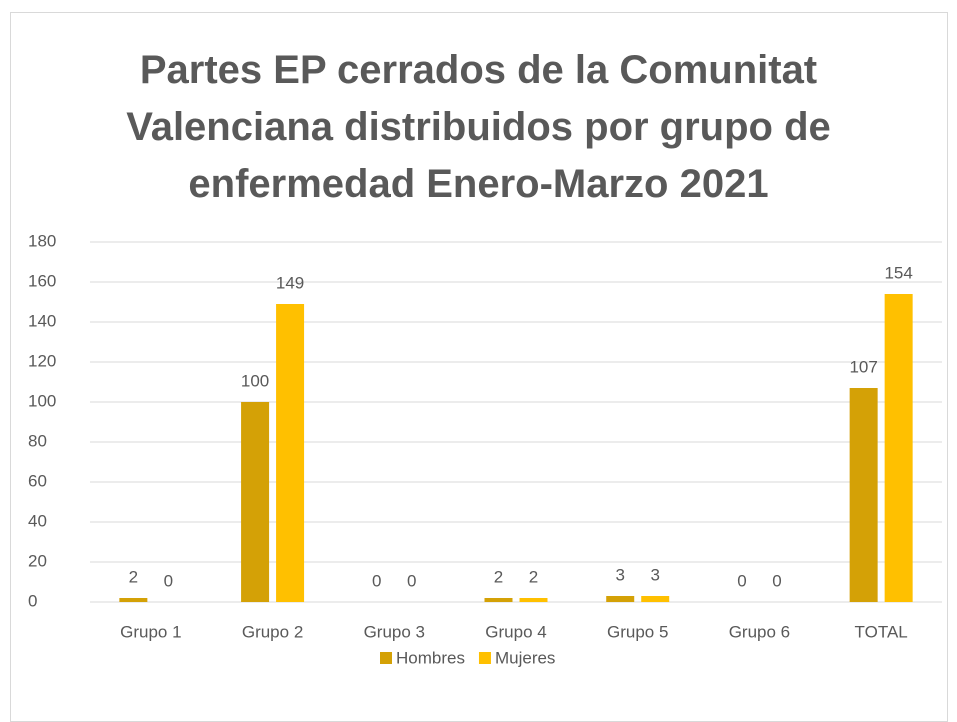 The width and height of the screenshot is (957, 722). Describe the element at coordinates (272, 631) in the screenshot. I see `x-tick-label: Grupo 2` at that location.